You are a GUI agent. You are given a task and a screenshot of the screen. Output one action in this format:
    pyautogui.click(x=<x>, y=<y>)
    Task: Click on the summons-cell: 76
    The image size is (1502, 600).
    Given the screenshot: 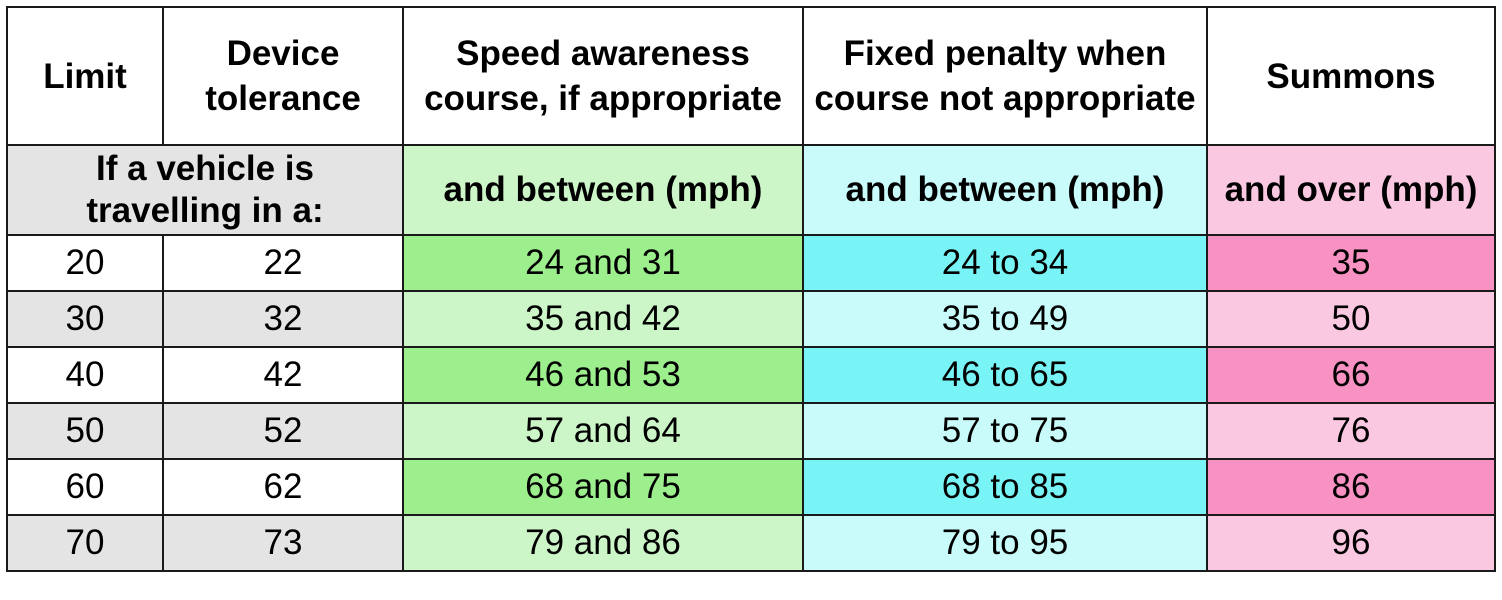 What is the action you would take?
    pyautogui.click(x=1351, y=431)
    